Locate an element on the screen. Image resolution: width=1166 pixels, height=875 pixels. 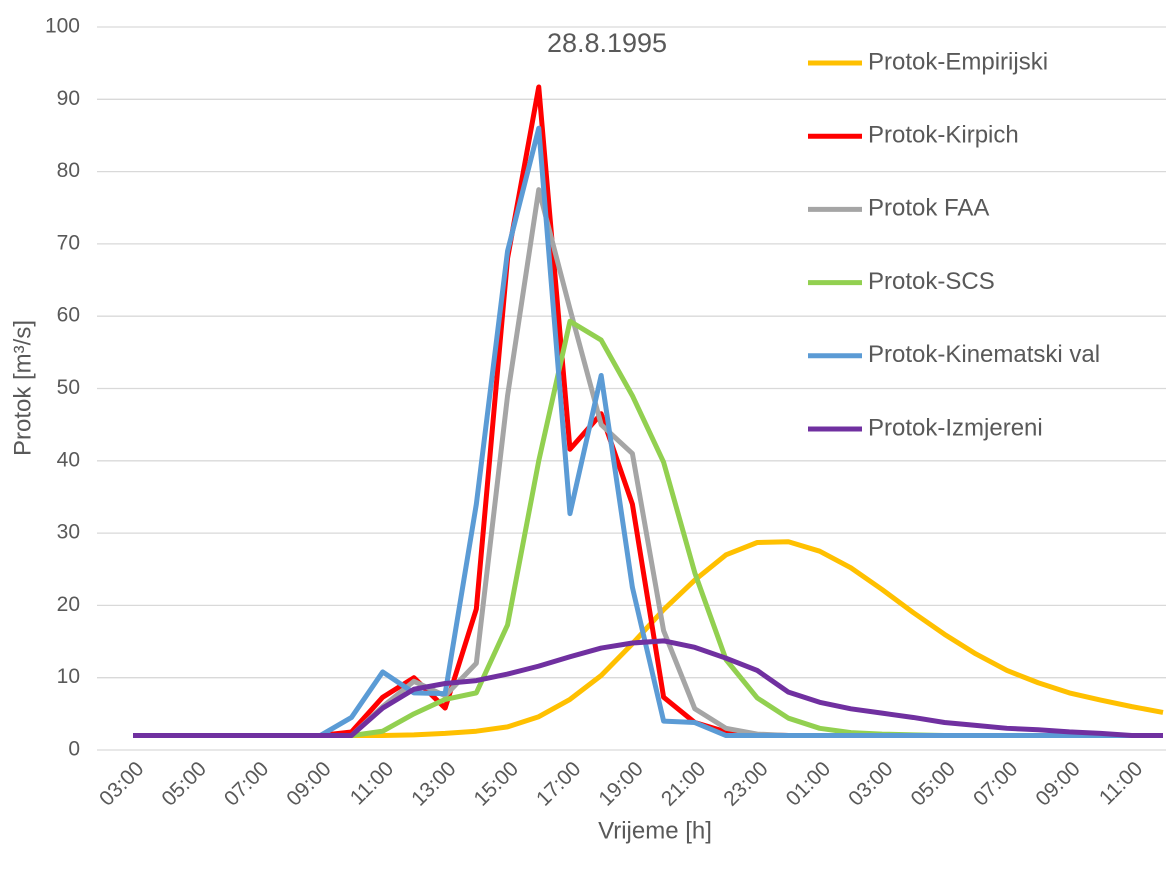
y-tick-label: 40 is located at coordinates (68, 459).